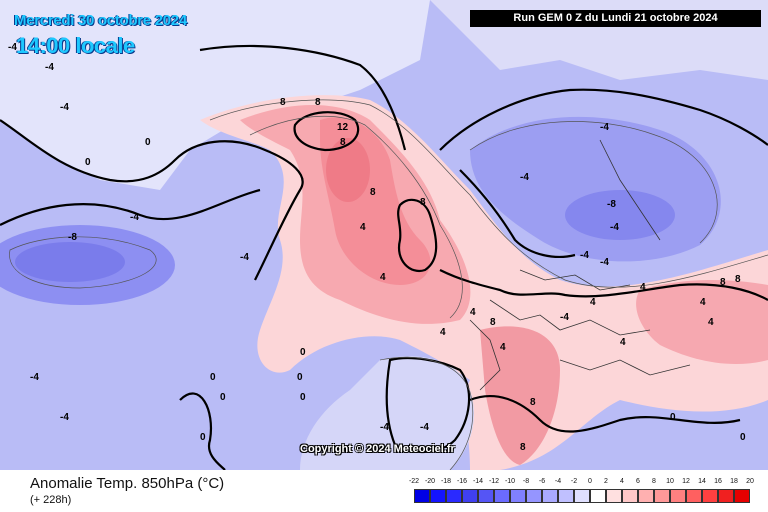 The height and width of the screenshot is (512, 768). I want to click on valid-date: Mercredi 30 octobre 2024, so click(100, 20).